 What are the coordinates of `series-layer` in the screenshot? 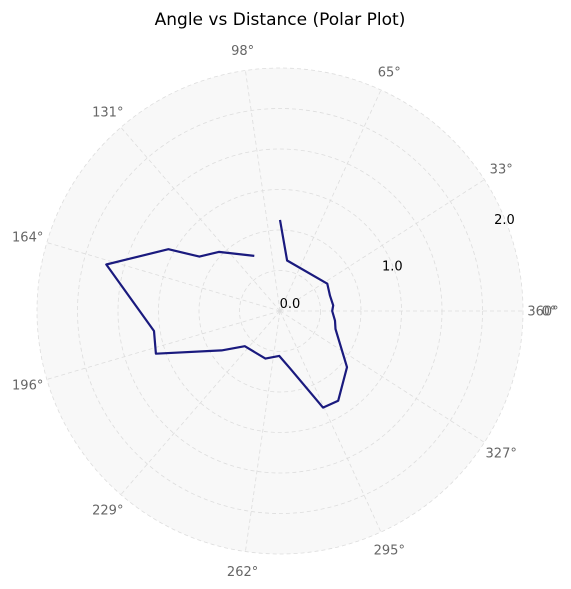 It's located at (227, 314).